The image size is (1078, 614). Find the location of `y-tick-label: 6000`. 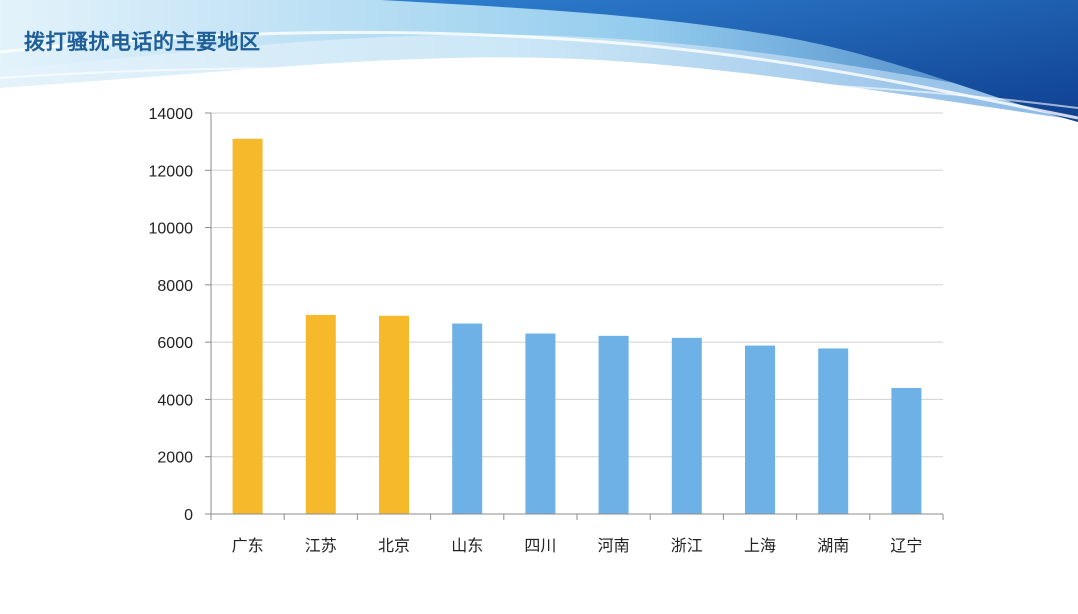

y-tick-label: 6000 is located at coordinates (175, 343).